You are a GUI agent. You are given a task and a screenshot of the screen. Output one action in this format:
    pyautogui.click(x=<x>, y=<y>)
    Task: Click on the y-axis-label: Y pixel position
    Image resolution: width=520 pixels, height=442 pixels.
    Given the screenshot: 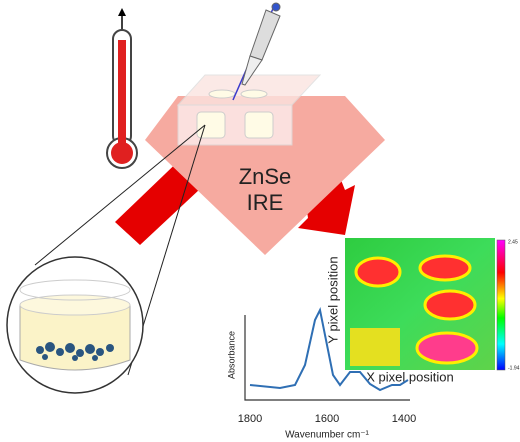 What is the action you would take?
    pyautogui.click(x=332, y=299)
    